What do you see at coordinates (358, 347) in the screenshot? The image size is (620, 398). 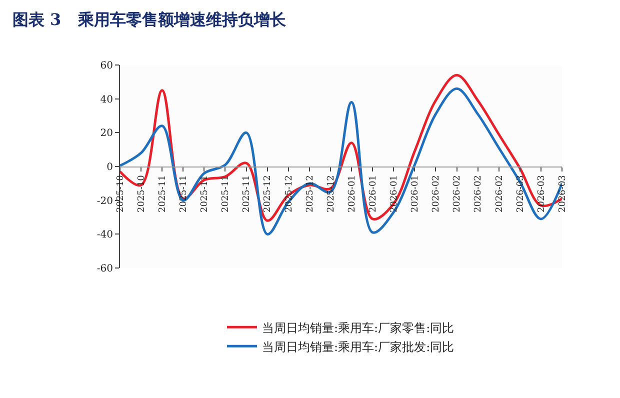 I see `legend-label: 当周日均销量:乘用车:厂家批发:同比` at bounding box center [358, 347].